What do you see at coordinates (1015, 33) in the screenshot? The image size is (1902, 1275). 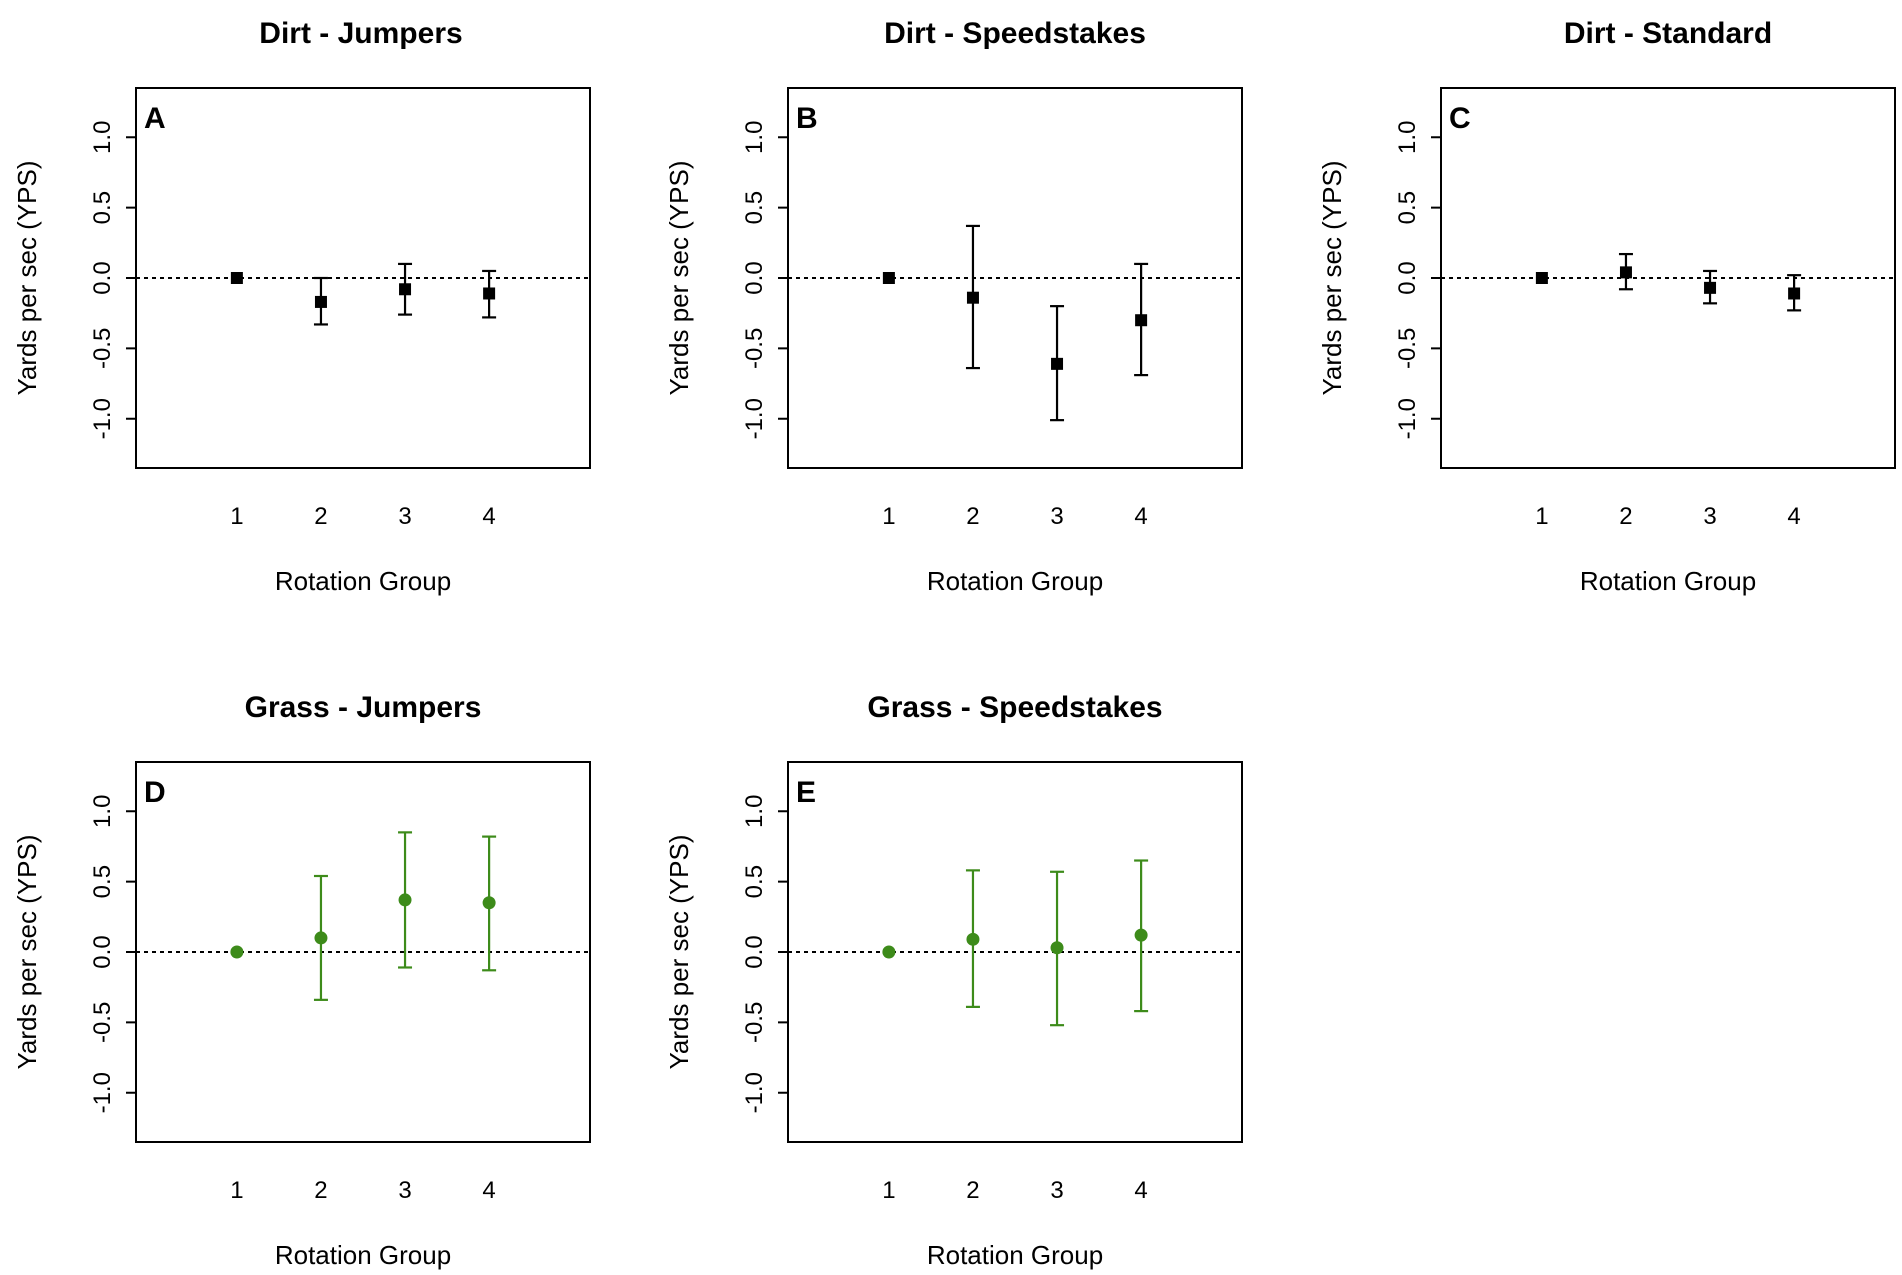 I see `panel-title: Dirt - Speedstakes` at bounding box center [1015, 33].